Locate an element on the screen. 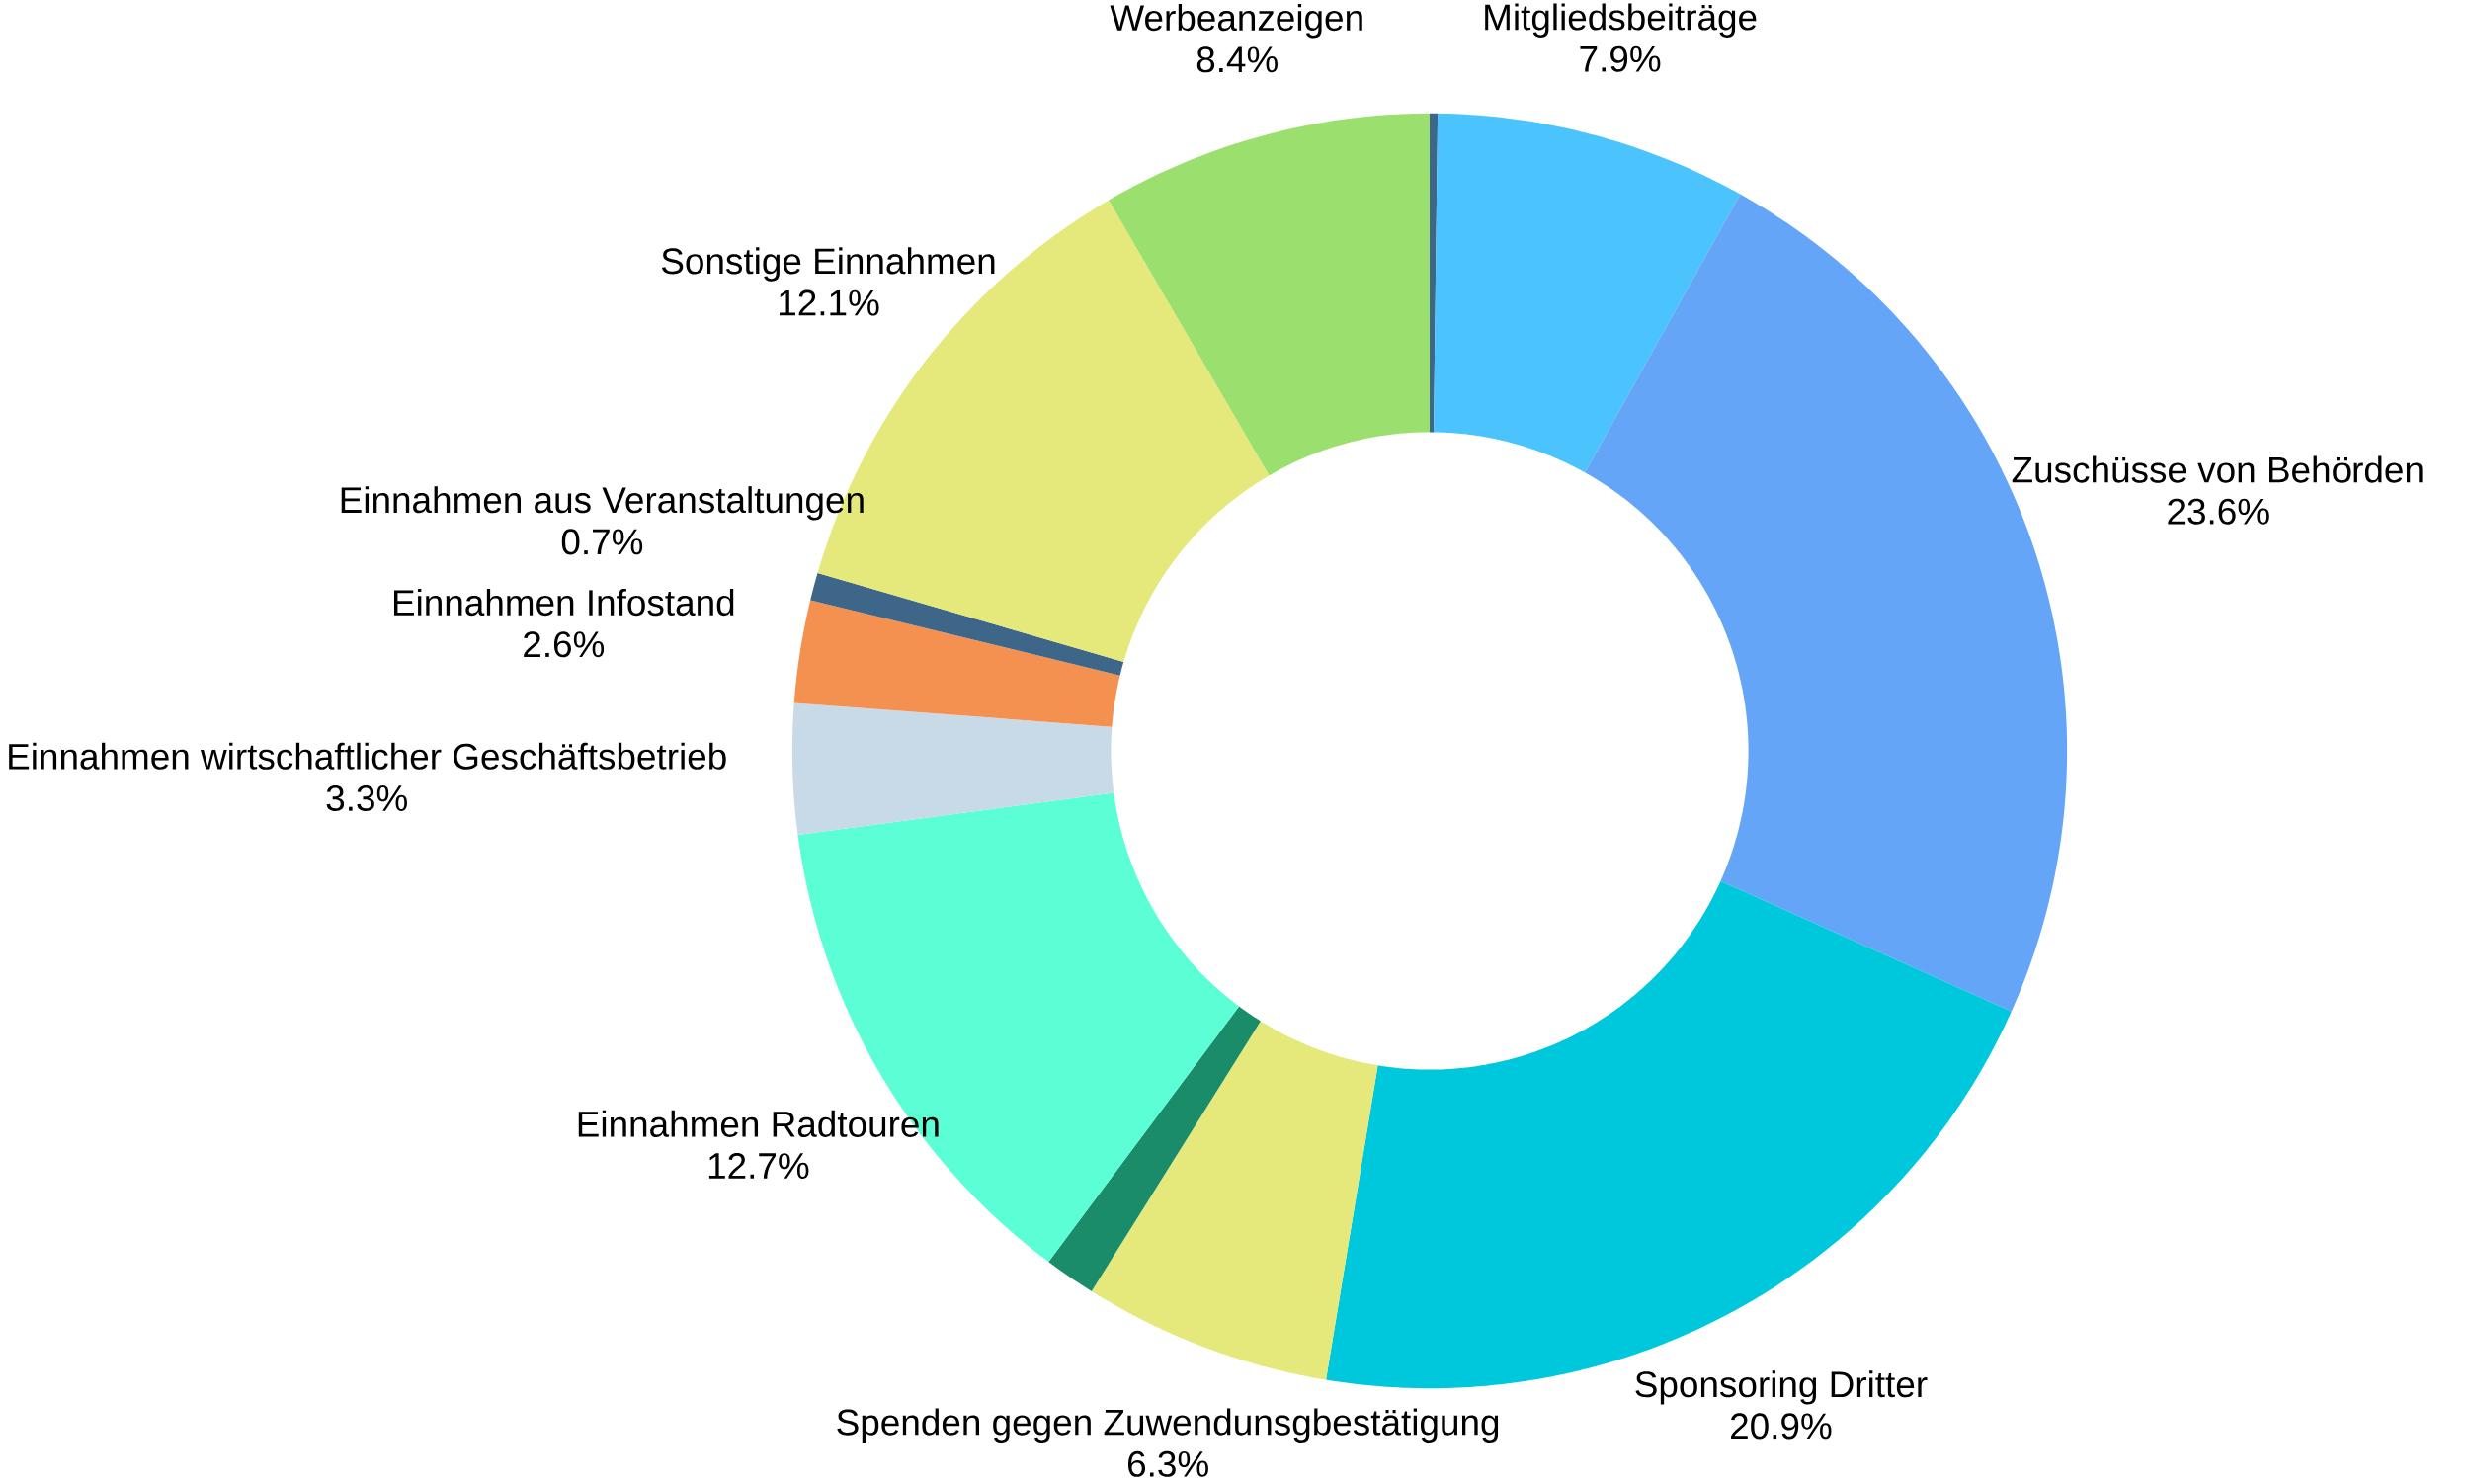  data-label: 20.9% is located at coordinates (1782, 1426).